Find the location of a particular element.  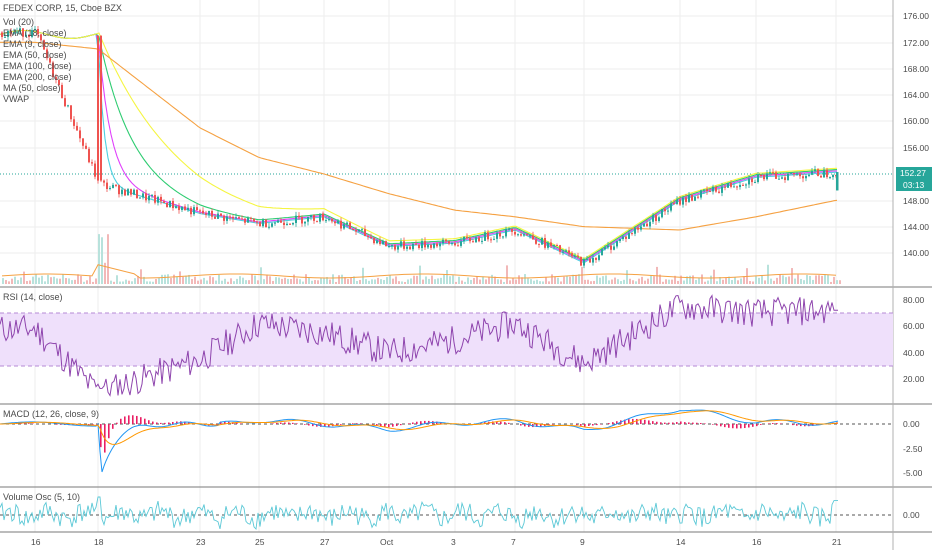

date-label: 18 is located at coordinates (99, 542).